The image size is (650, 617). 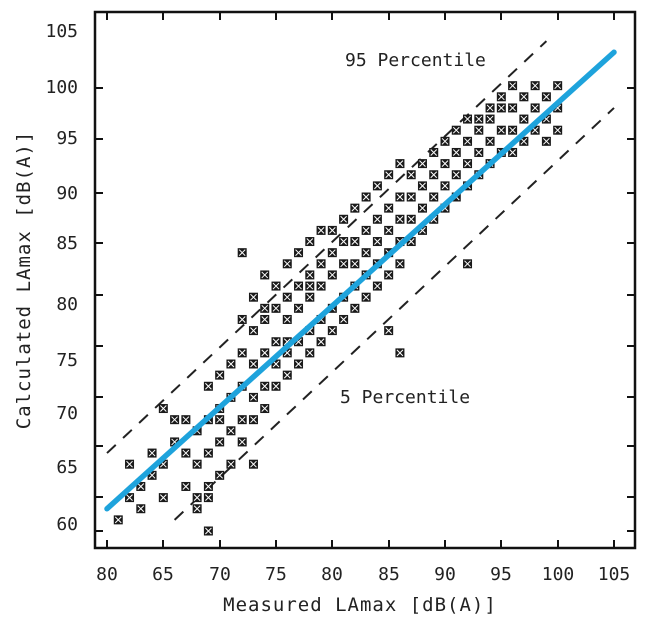 What do you see at coordinates (67, 467) in the screenshot?
I see `y-tick-label: 65` at bounding box center [67, 467].